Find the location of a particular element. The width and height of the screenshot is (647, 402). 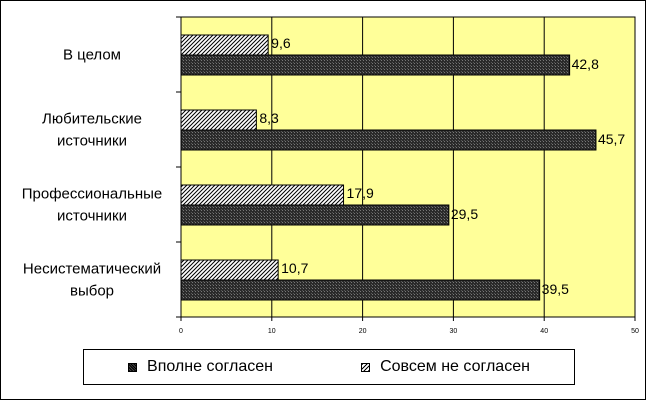

legend: Вполне согласен Совсем не согласен is located at coordinates (329, 367).